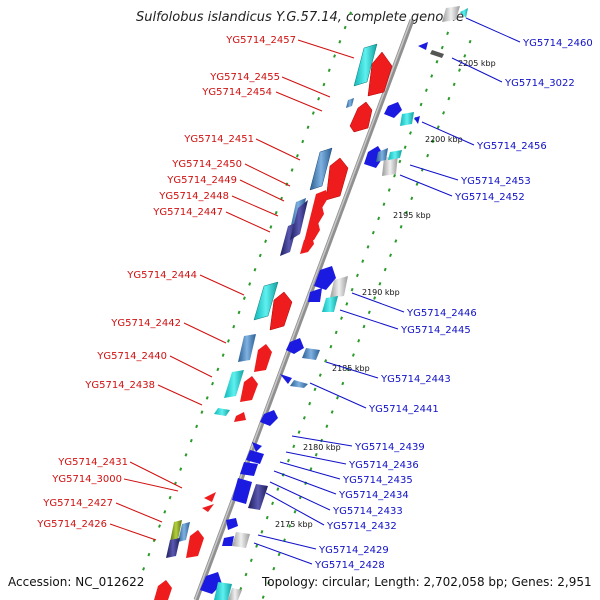  Describe the element at coordinates (477, 63) in the screenshot. I see `kbp-mark: 2205 kbp` at that location.